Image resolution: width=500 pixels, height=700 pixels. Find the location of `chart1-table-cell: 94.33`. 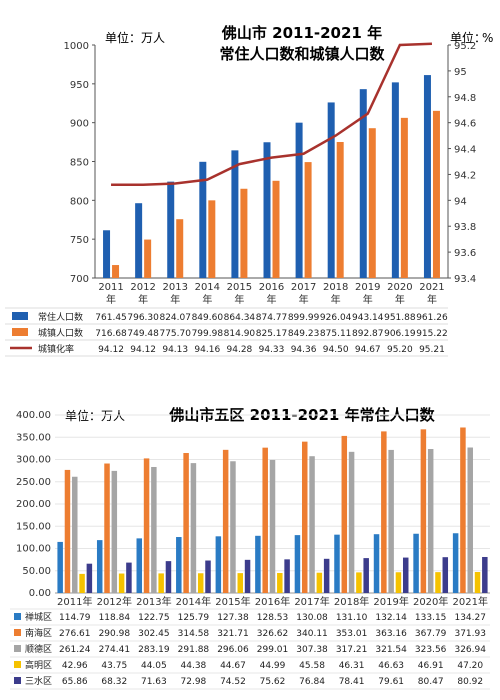

chart1-table-cell: 94.33 is located at coordinates (272, 350).